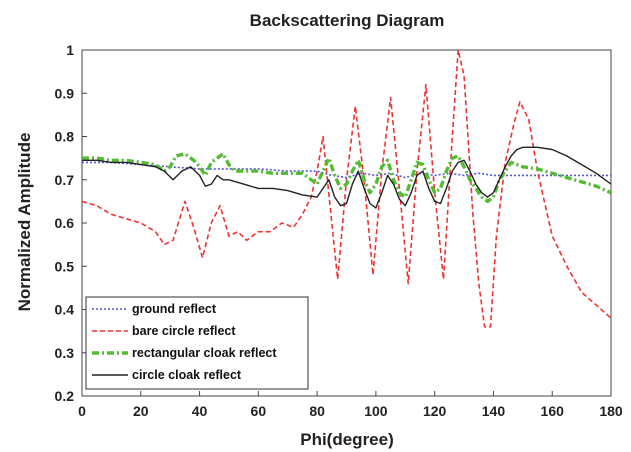  I want to click on x-tick-label: 120, so click(435, 411).